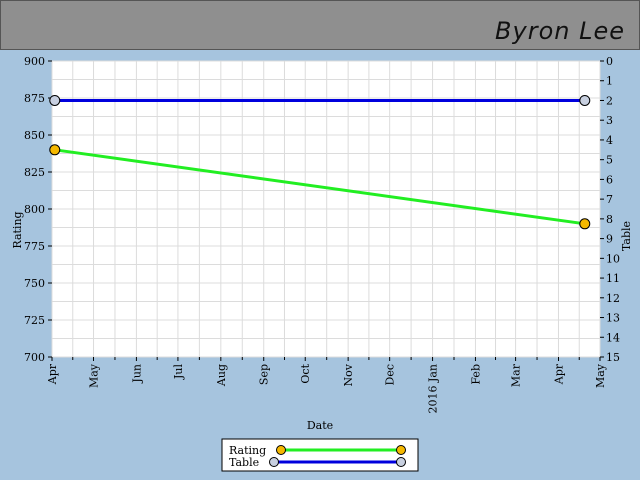  Describe the element at coordinates (34, 320) in the screenshot. I see `y-tick-label-left: 725` at that location.